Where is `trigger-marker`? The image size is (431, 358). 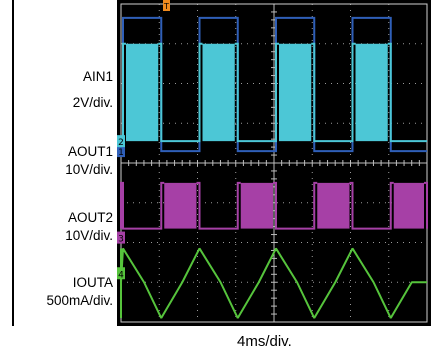
trigger-marker is located at coordinates (166, 5).